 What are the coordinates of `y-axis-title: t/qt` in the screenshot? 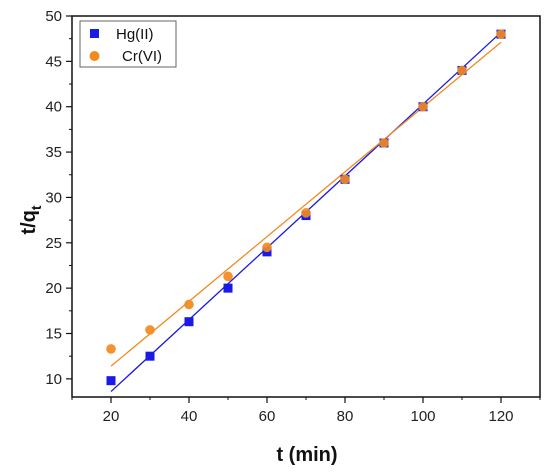 It's located at (31, 219).